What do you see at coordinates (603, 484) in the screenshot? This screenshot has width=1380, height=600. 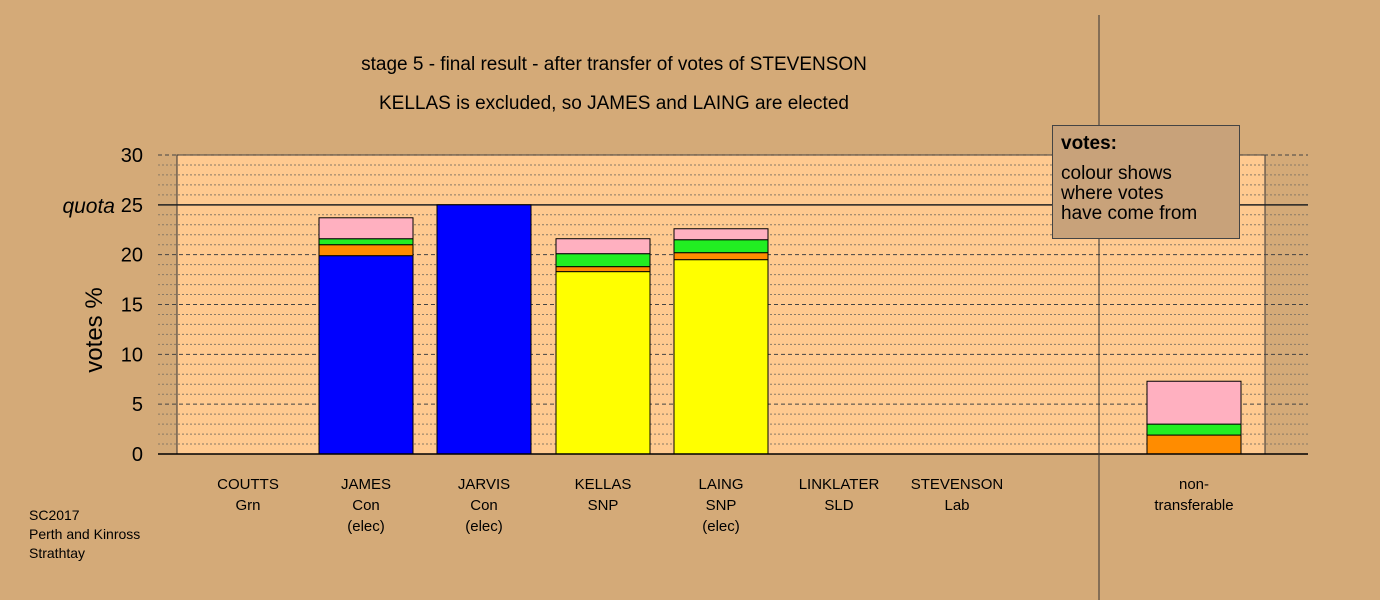 I see `x-tick-label-name: KELLAS` at bounding box center [603, 484].